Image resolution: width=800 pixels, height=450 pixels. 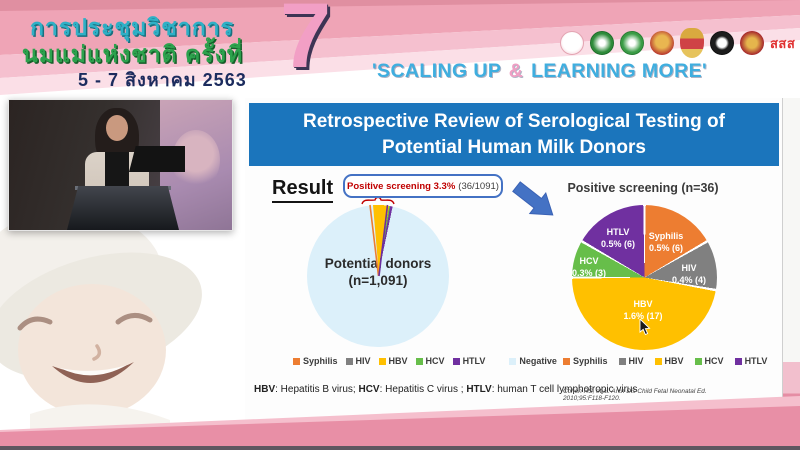 I want to click on screen-right-margin, so click(x=791, y=264).